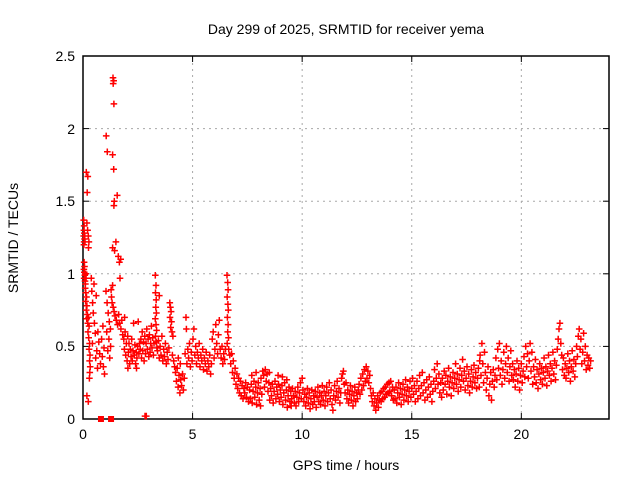 This screenshot has width=640, height=480. Describe the element at coordinates (83, 434) in the screenshot. I see `x-tick-label: 0` at that location.